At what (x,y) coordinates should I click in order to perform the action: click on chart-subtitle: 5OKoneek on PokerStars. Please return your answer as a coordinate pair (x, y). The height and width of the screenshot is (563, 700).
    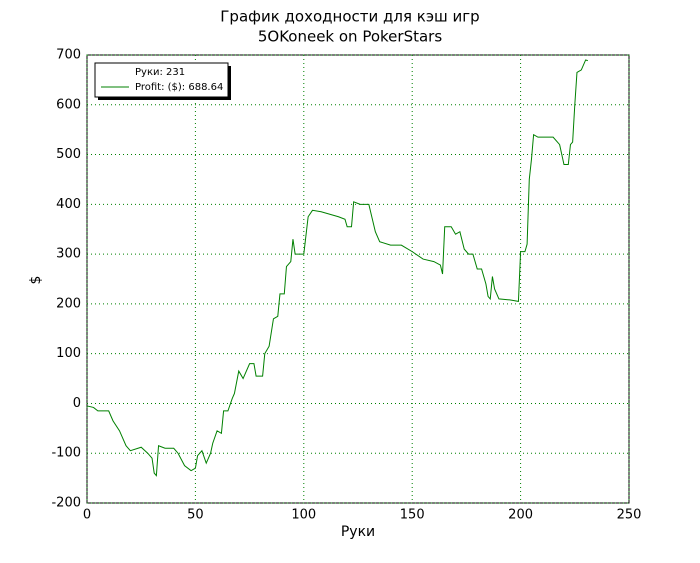
    Looking at the image, I should click on (350, 37).